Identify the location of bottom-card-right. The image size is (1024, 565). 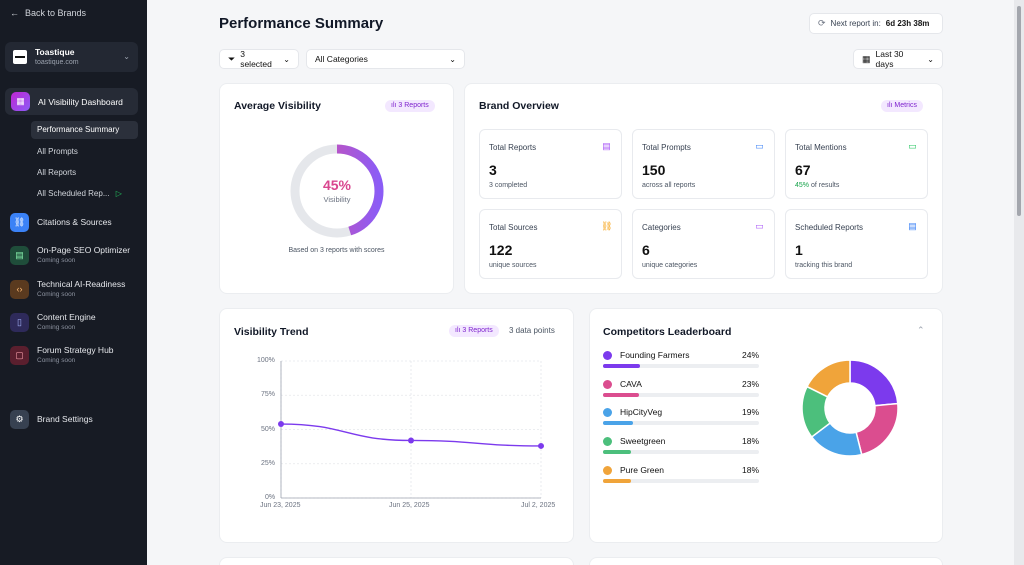
(766, 561).